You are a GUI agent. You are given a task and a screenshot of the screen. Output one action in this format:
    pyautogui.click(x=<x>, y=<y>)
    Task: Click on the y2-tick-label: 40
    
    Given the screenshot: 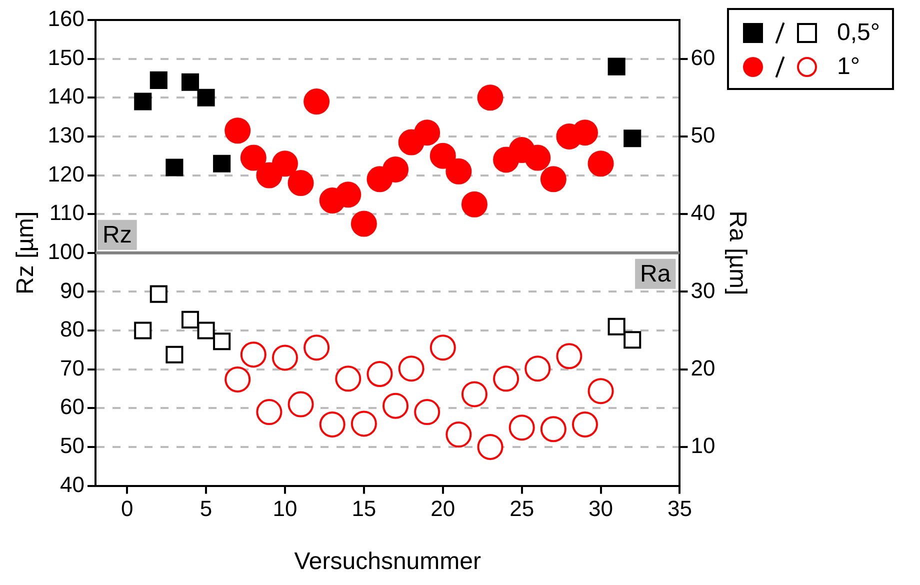 What is the action you would take?
    pyautogui.click(x=703, y=213)
    